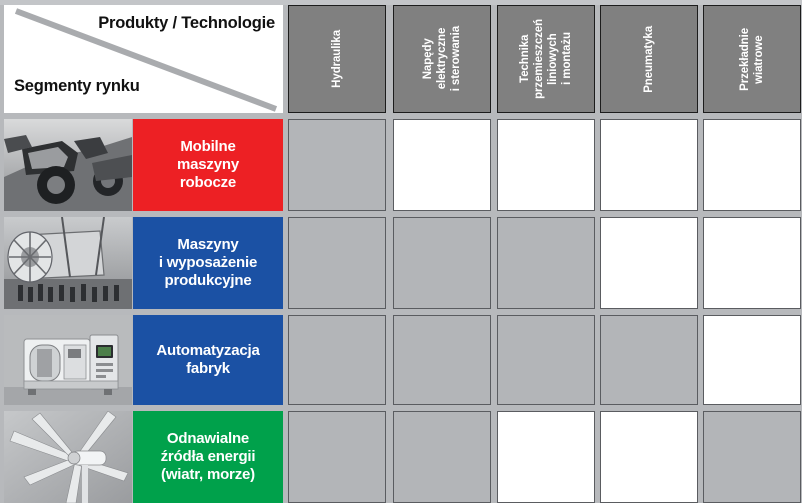 The height and width of the screenshot is (503, 802). I want to click on wheel-loader-icon, so click(68, 165).